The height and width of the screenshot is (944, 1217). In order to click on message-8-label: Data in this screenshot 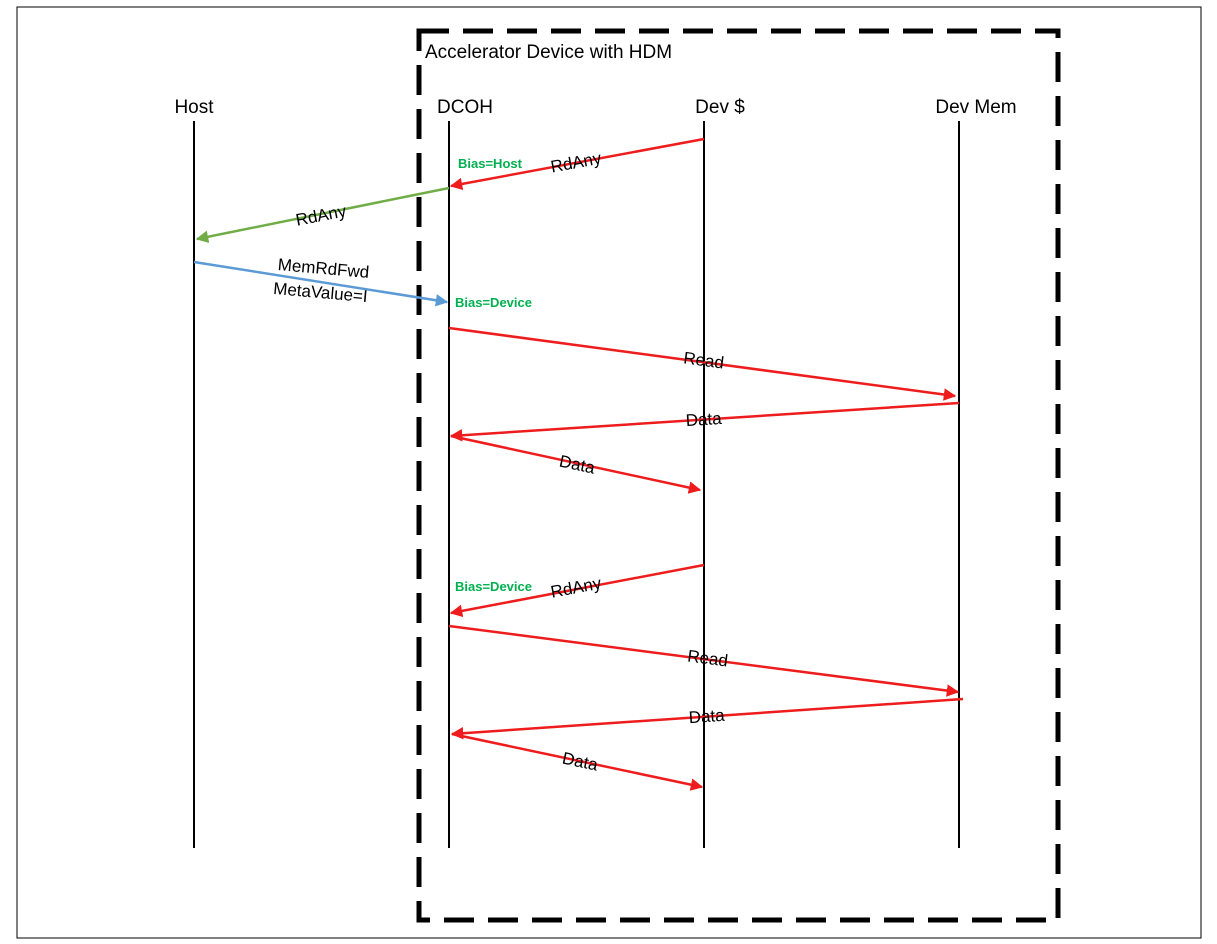, I will do `click(707, 716)`.